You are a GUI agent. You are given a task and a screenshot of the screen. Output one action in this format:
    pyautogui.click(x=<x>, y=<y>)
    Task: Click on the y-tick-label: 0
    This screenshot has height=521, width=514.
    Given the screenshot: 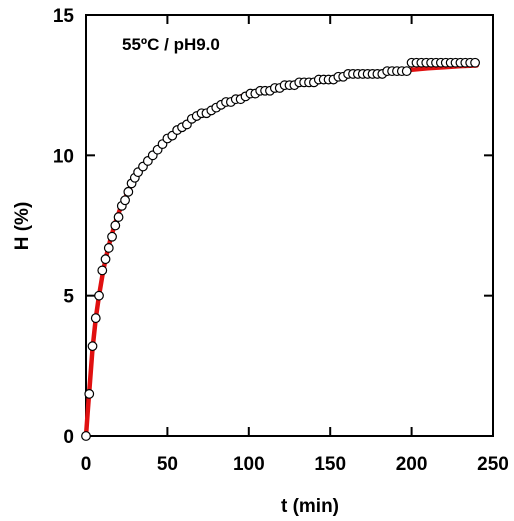 What is the action you would take?
    pyautogui.click(x=68, y=437)
    